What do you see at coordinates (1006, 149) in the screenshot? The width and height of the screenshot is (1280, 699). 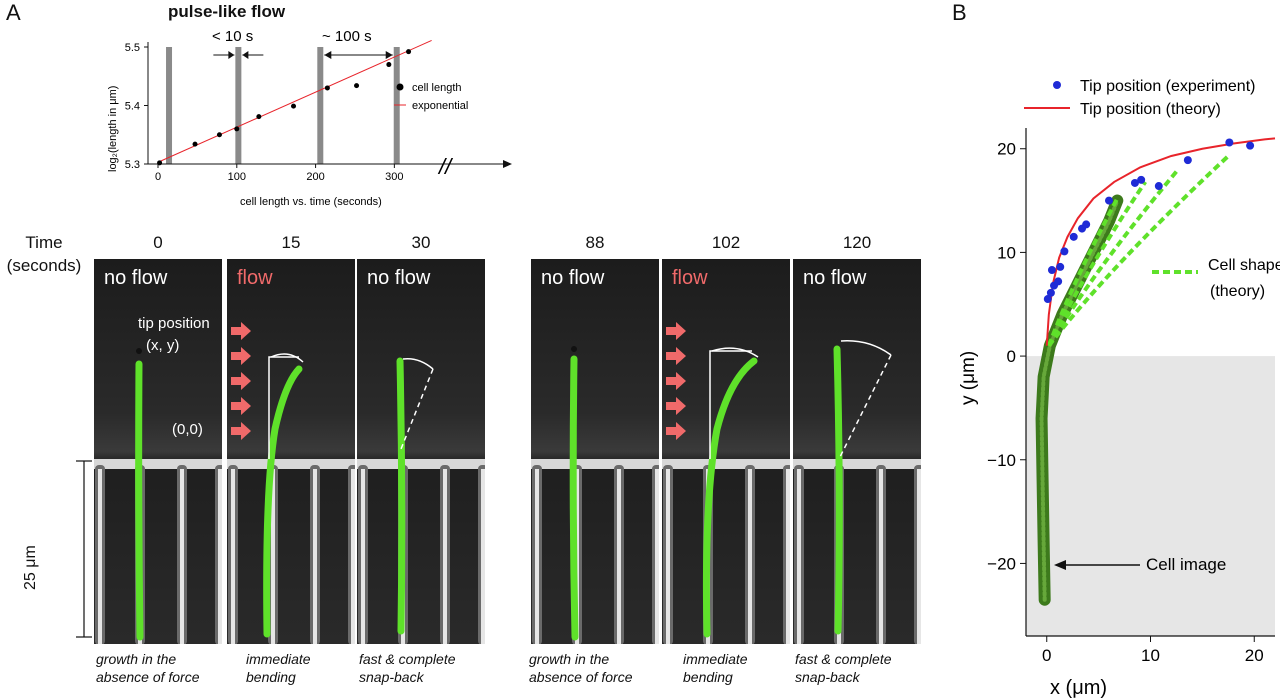 I see `y-tick-label-b: 20` at bounding box center [1006, 149].